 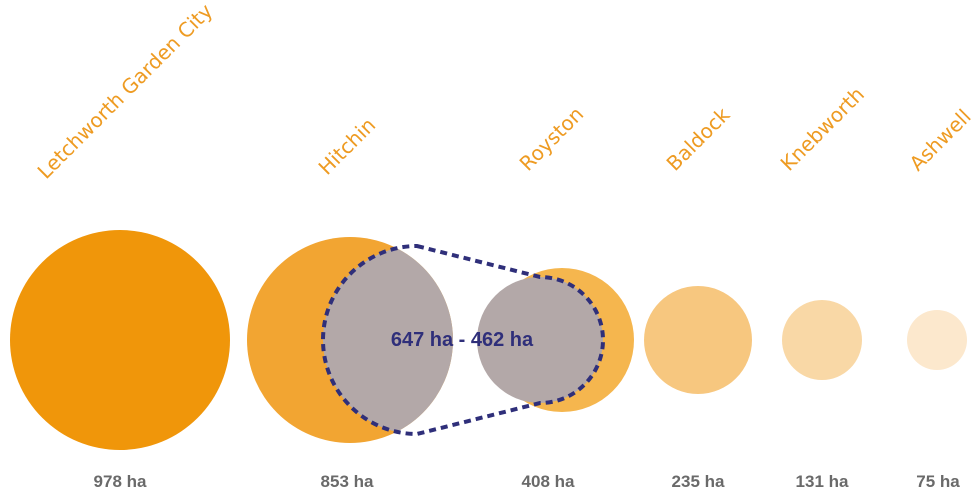 What do you see at coordinates (822, 340) in the screenshot?
I see `circle-knebworth` at bounding box center [822, 340].